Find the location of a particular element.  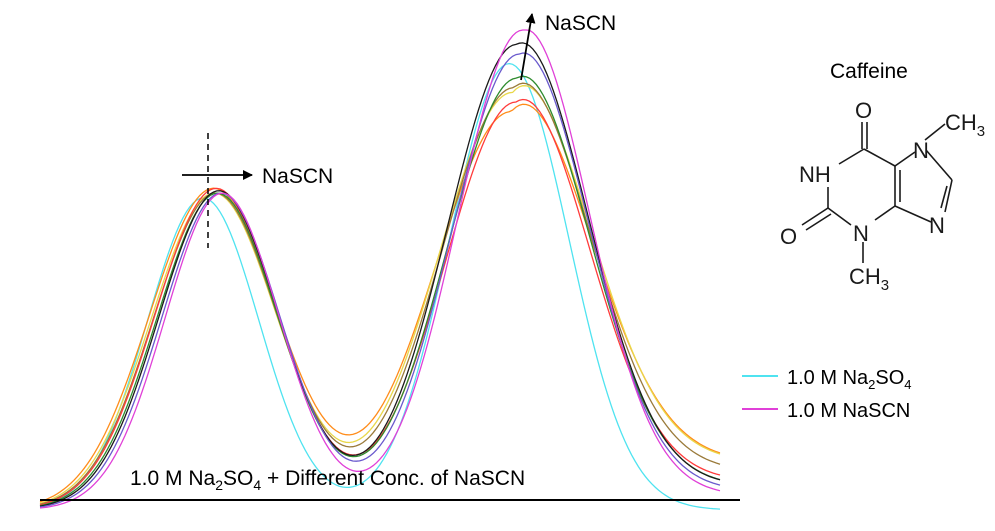

peak1-shift-label: NaSCN is located at coordinates (297, 176).